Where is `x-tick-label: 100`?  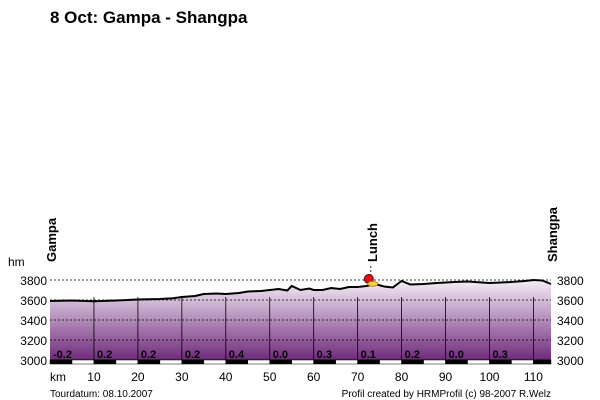
x-tick-label: 100 is located at coordinates (489, 377).